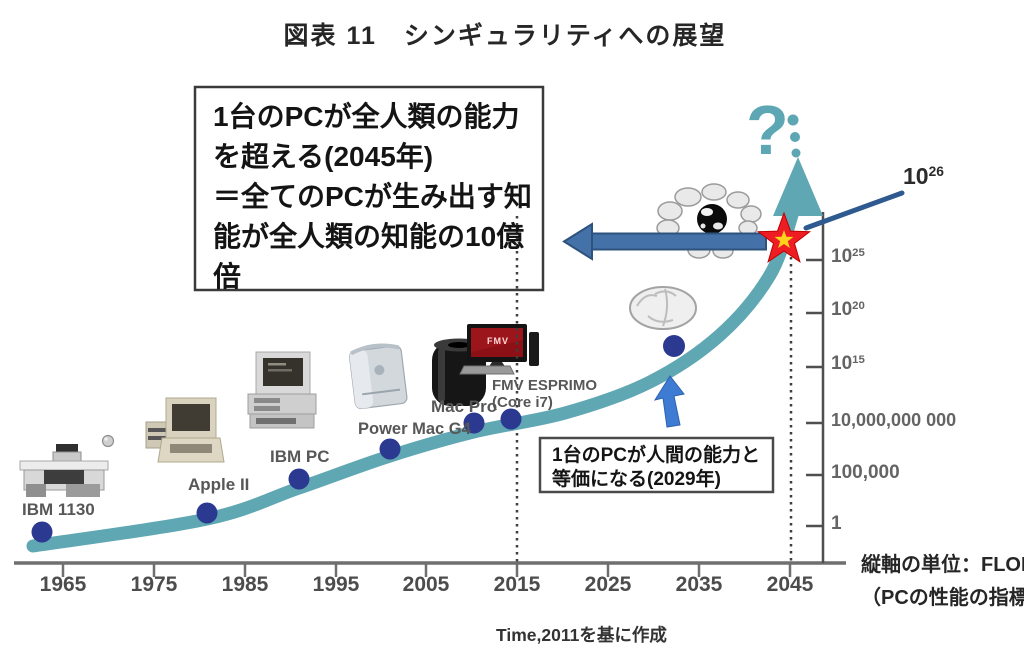  Describe the element at coordinates (942, 565) in the screenshot. I see `axis-unit-note-line1: 縦軸の単位：FLOPS` at that location.